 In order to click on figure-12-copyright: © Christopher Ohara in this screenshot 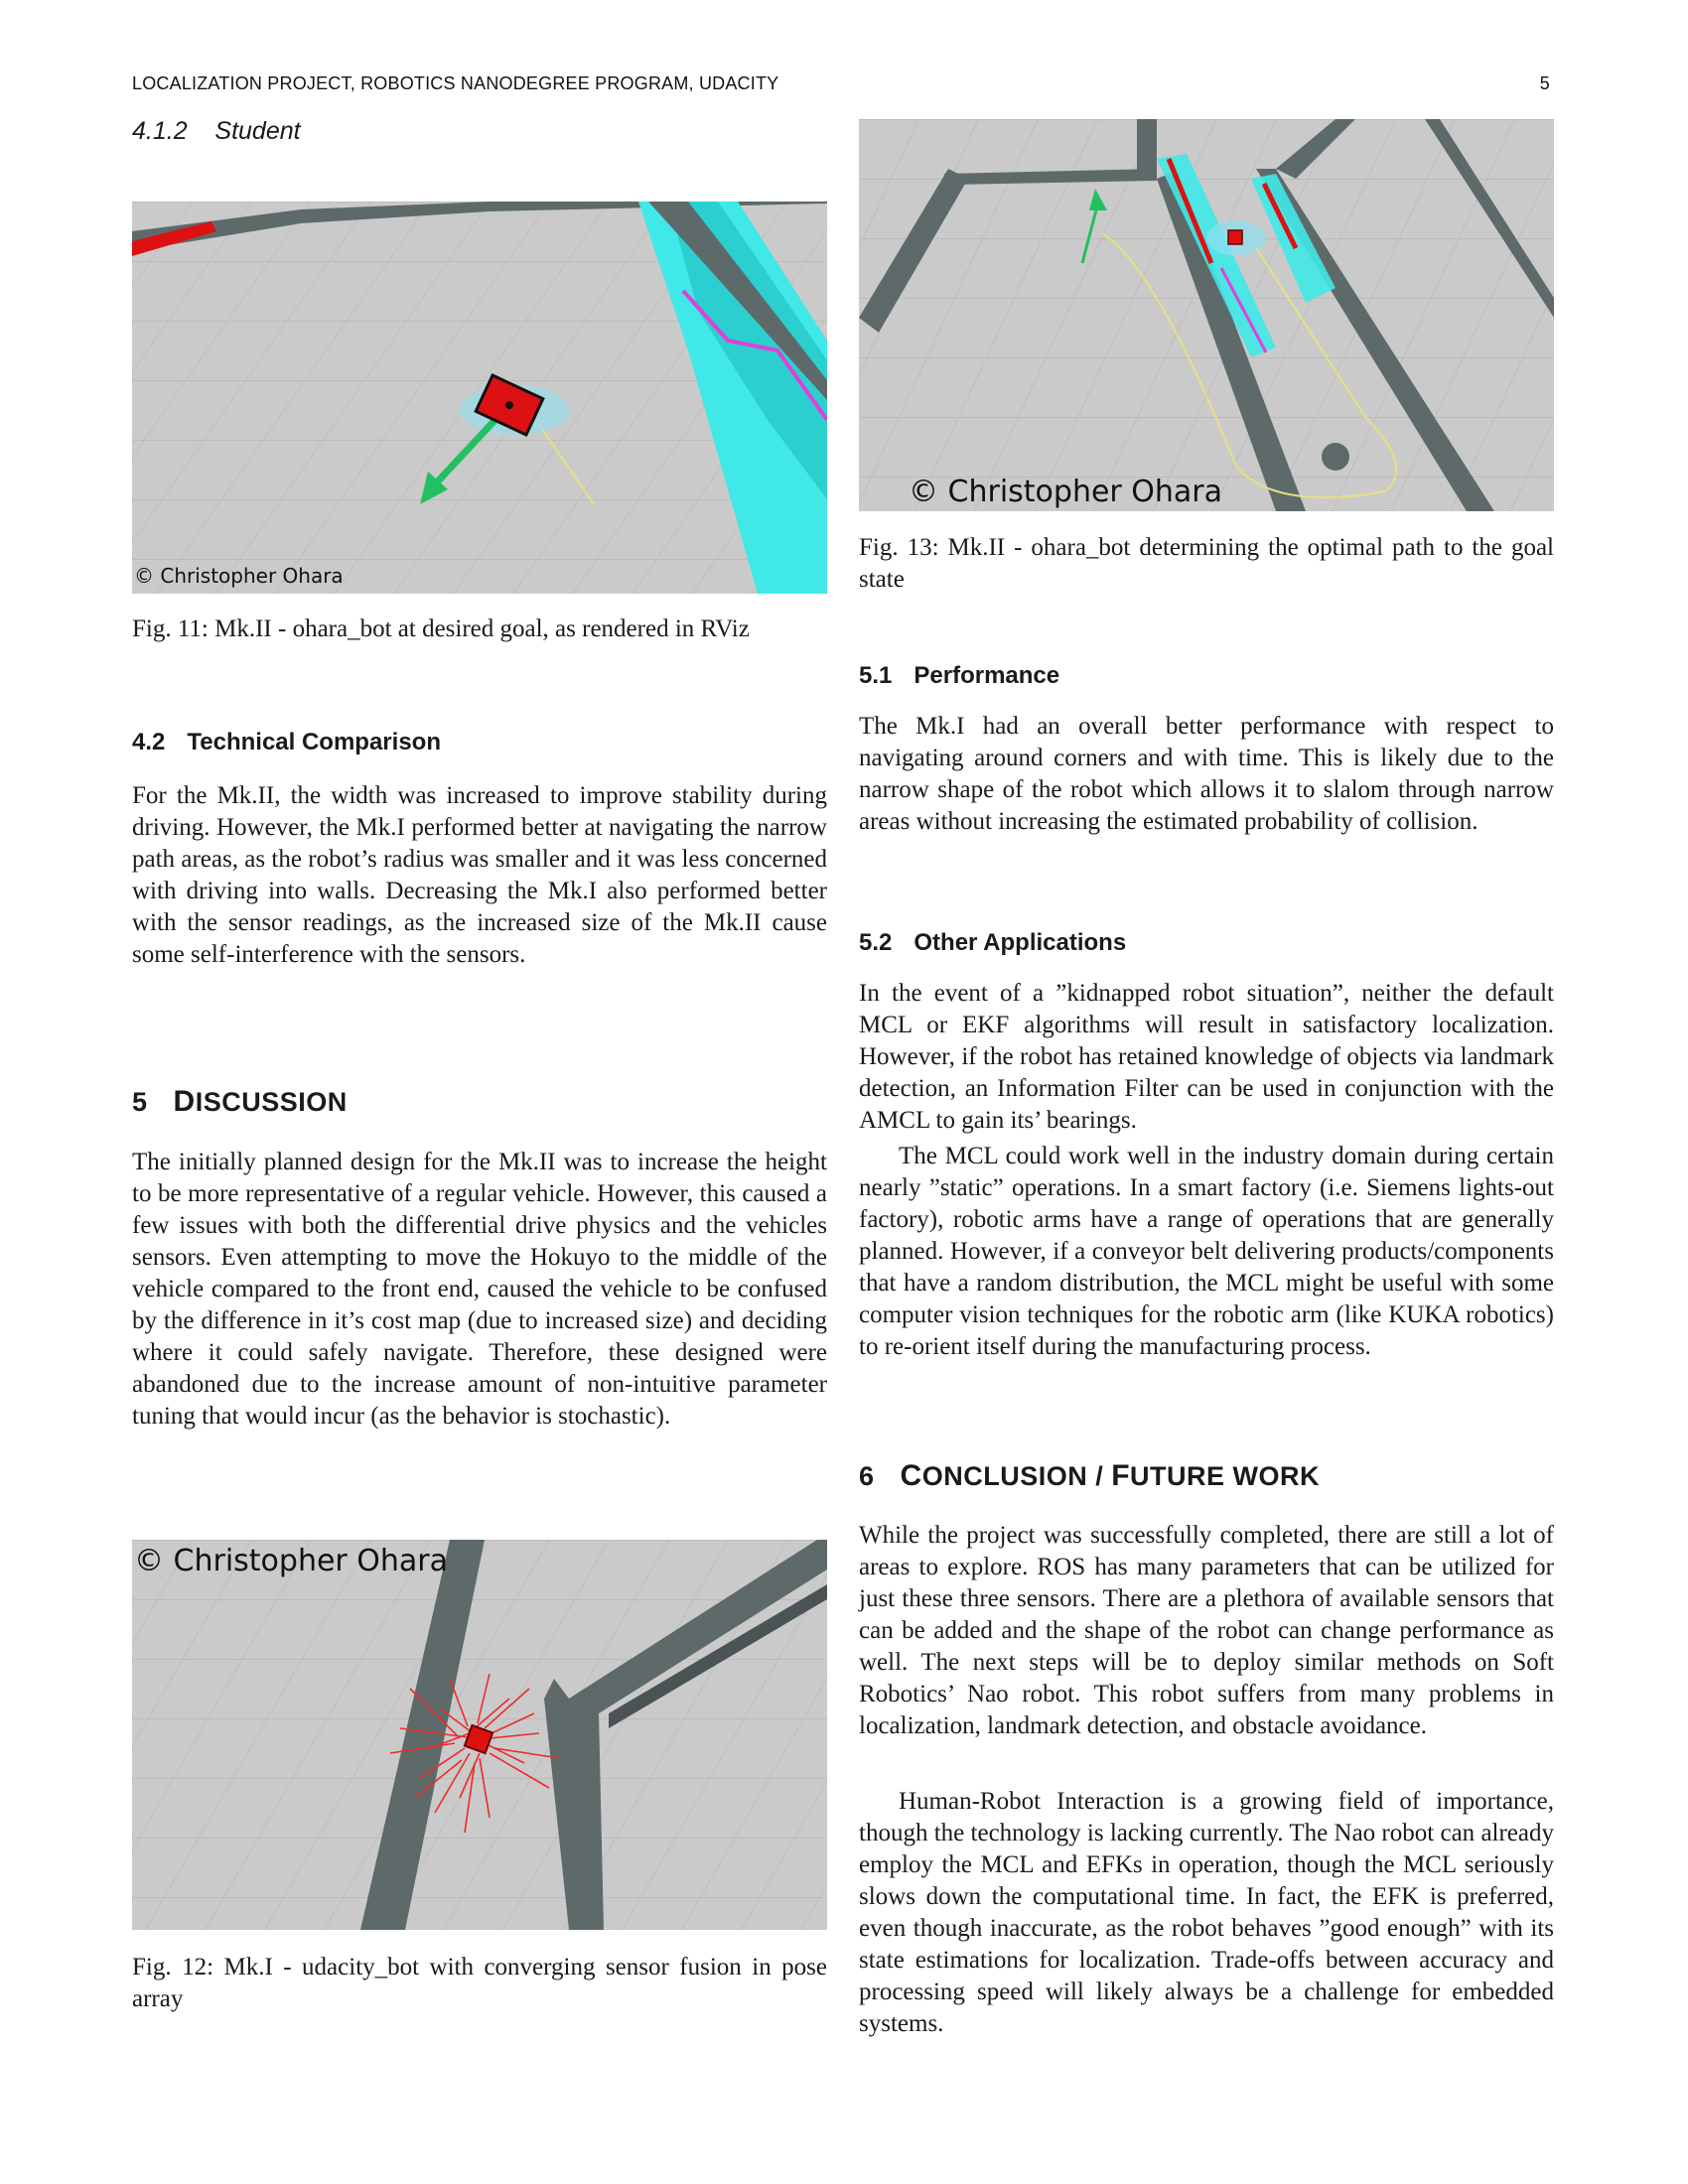, I will do `click(291, 1561)`.